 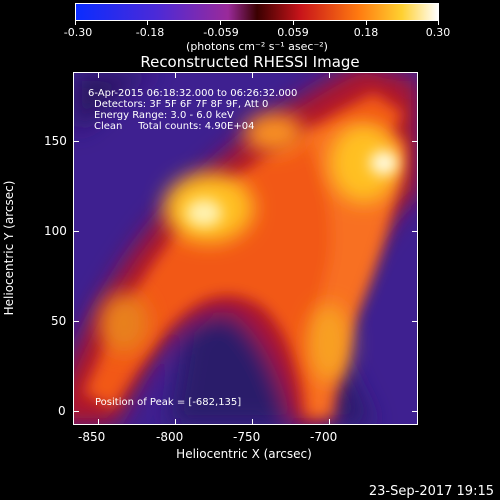 What do you see at coordinates (431, 491) in the screenshot?
I see `footer-date: 23-Sep-2017 19:15` at bounding box center [431, 491].